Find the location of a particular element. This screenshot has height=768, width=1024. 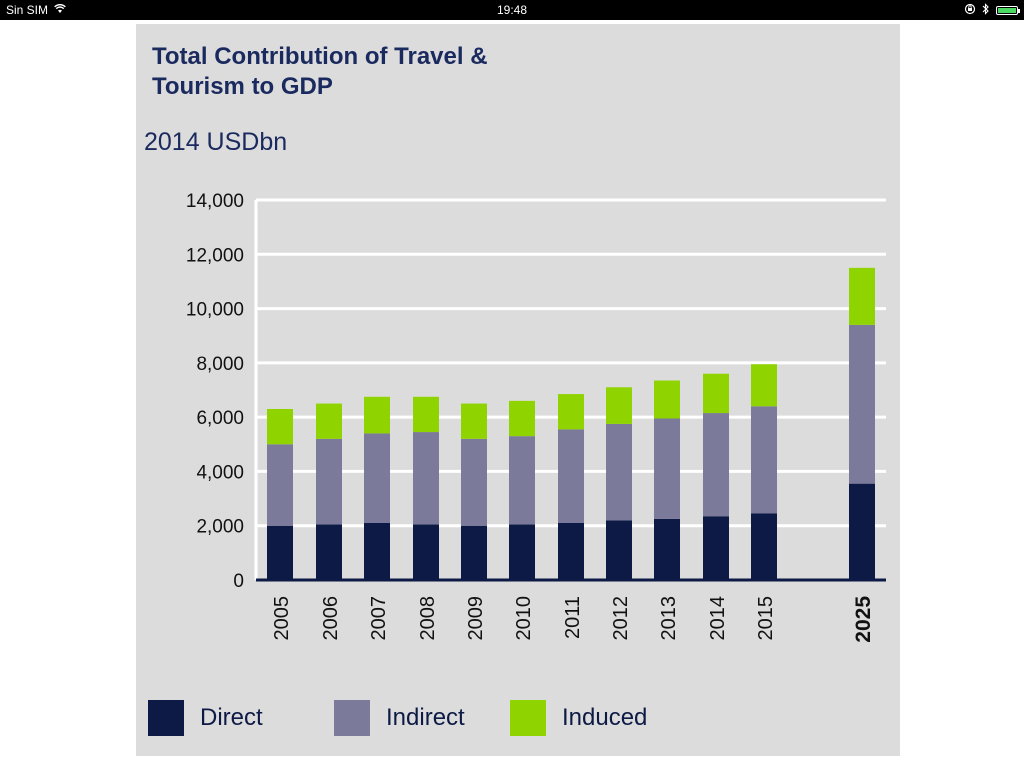

x-tick-label-2010: 2010 is located at coordinates (524, 618).